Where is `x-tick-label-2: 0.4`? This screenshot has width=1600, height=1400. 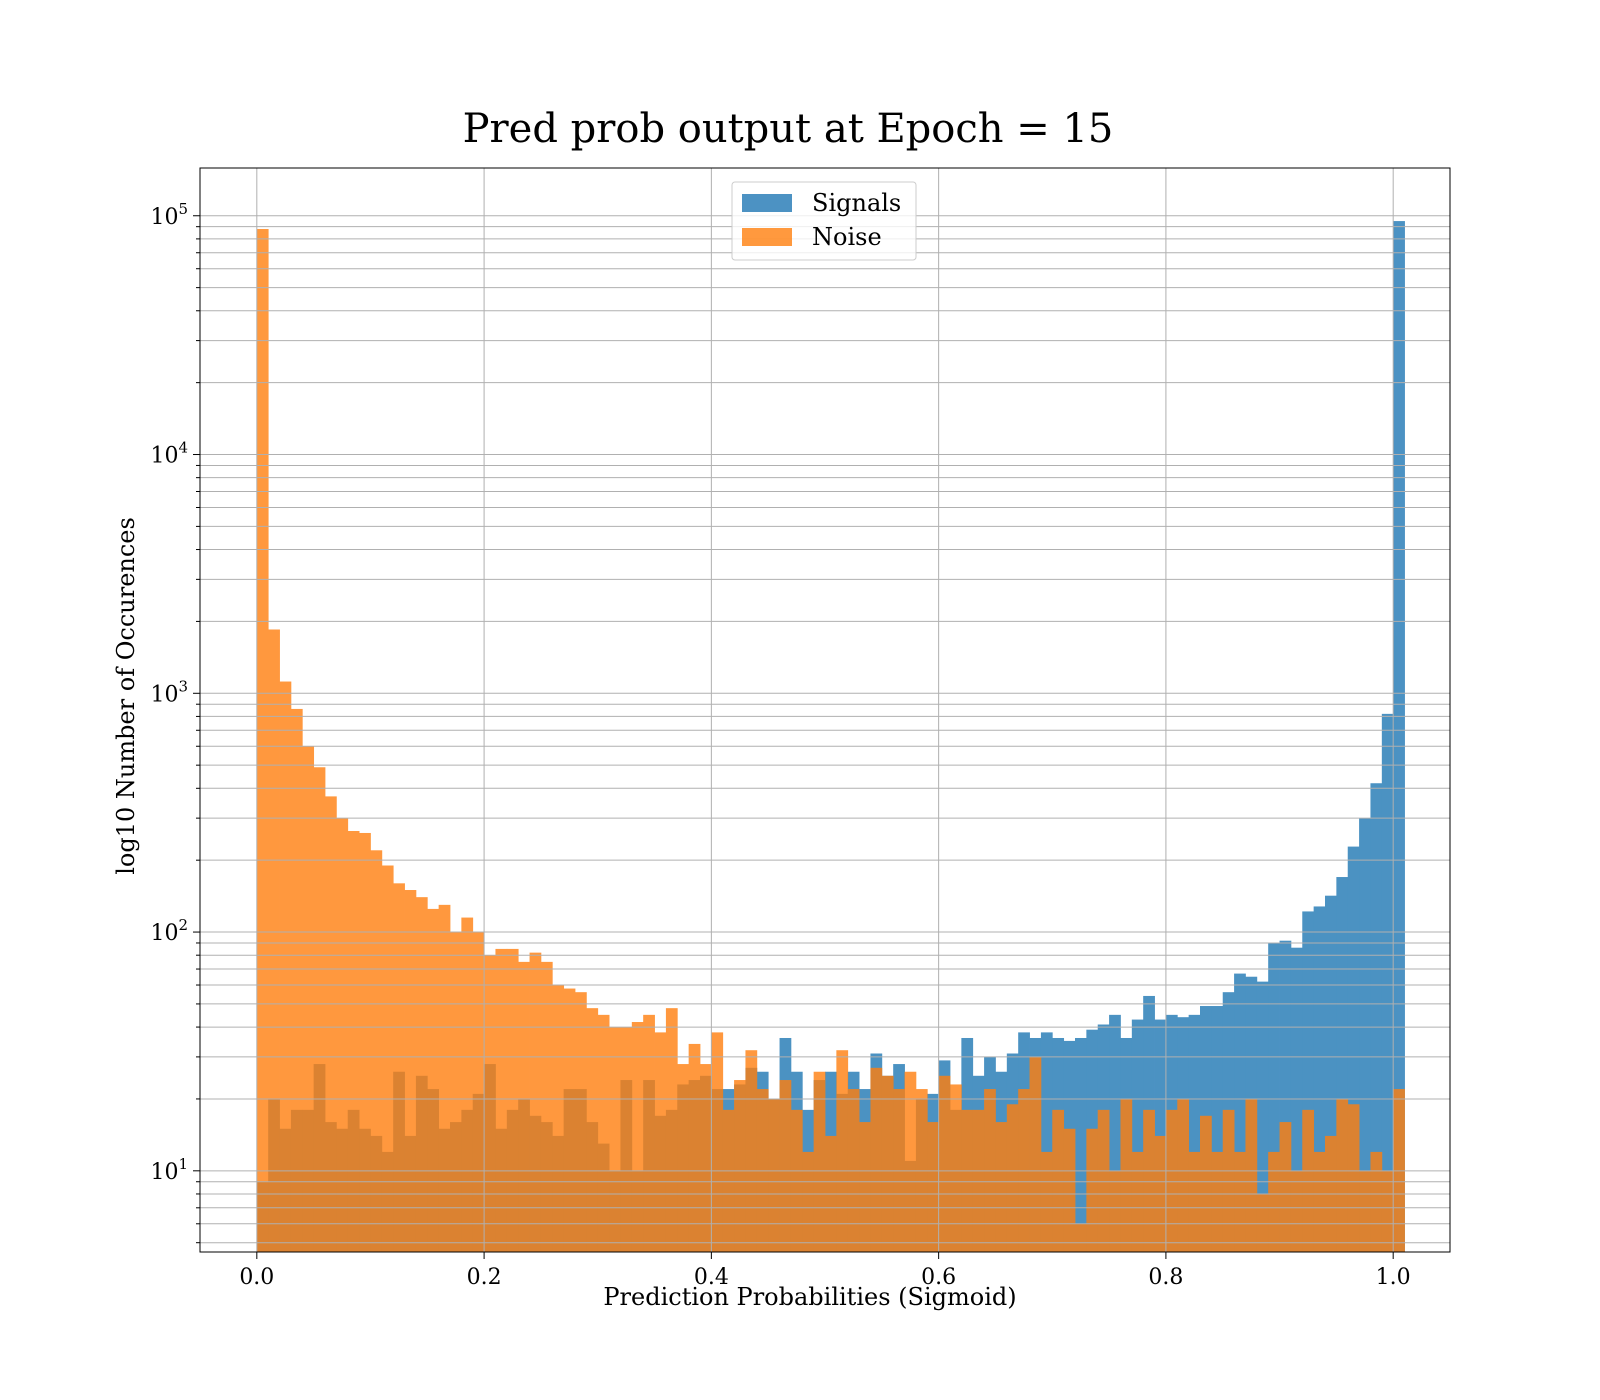 x-tick-label-2: 0.4 is located at coordinates (711, 1277).